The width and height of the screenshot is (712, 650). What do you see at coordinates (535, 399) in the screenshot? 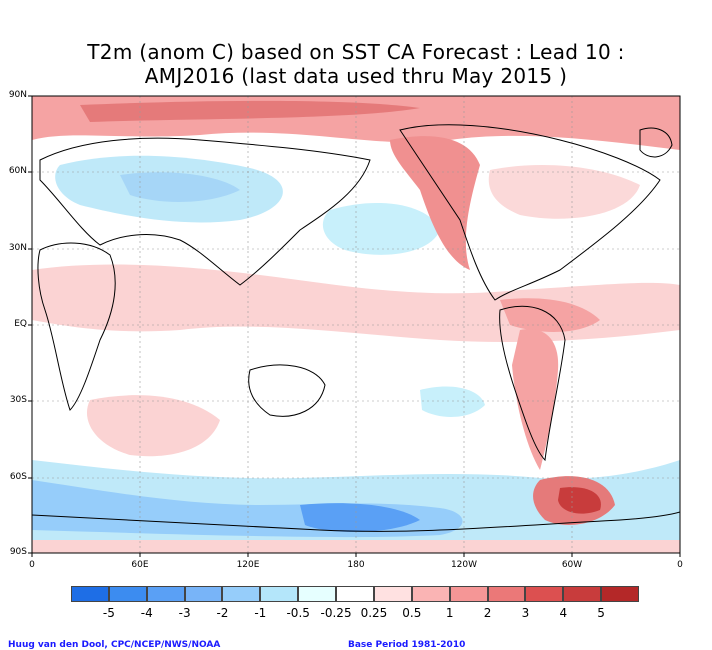
I see `south-america-warm` at bounding box center [535, 399].